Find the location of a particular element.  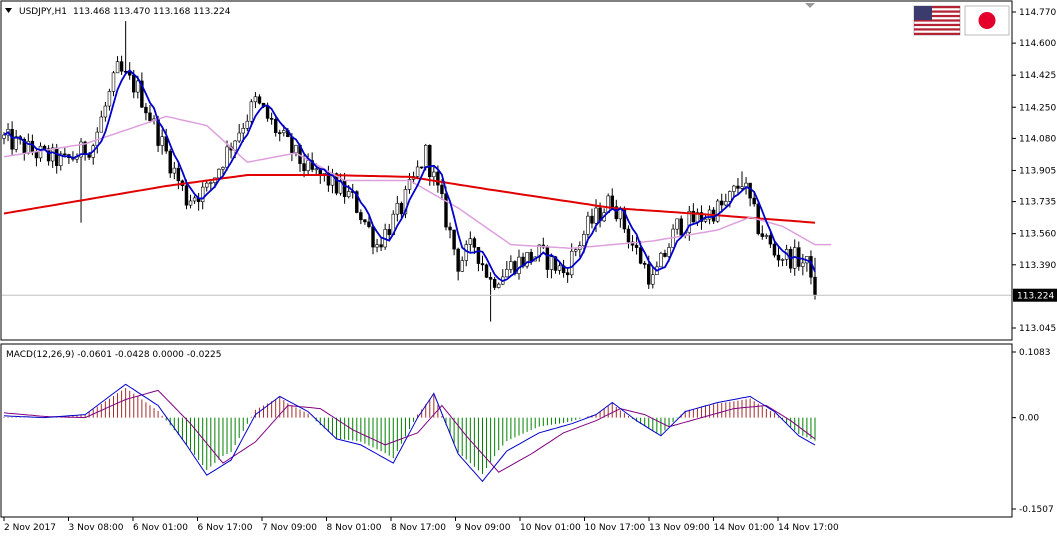

macd-y-axis: 0.1083 0.00 -0.1507 is located at coordinates (1033, 431).